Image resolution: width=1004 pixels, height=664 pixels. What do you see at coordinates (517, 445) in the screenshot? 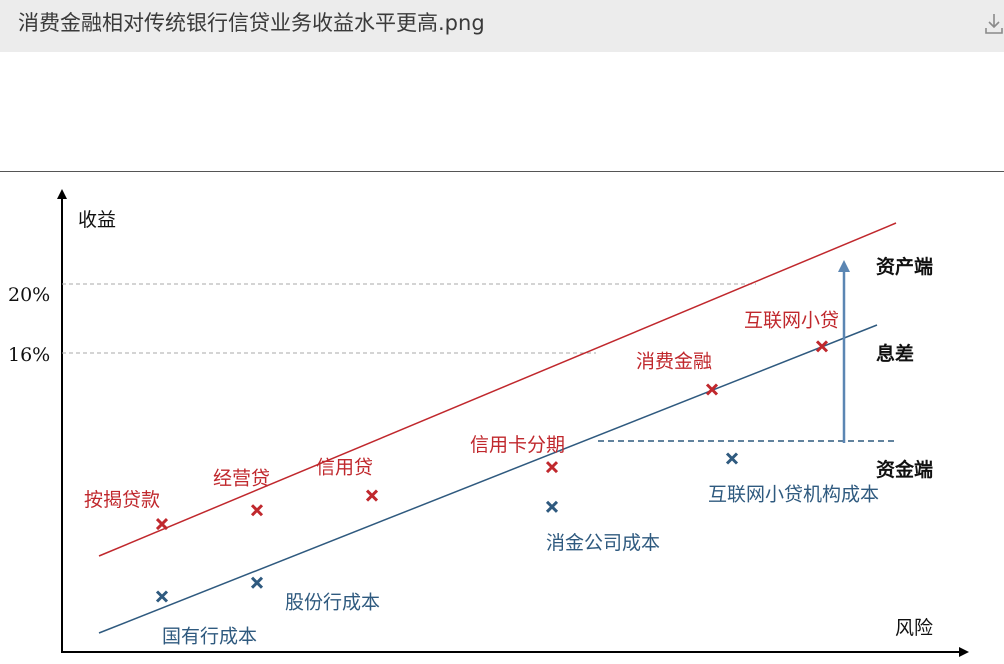
I see `asset-point-label-3: 信用卡分期` at bounding box center [517, 445].